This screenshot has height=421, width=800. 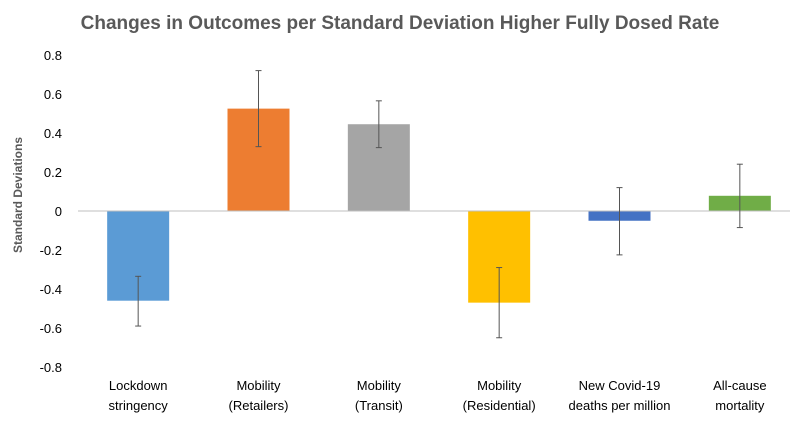 What do you see at coordinates (53, 172) in the screenshot?
I see `y-tick-label: 0.2` at bounding box center [53, 172].